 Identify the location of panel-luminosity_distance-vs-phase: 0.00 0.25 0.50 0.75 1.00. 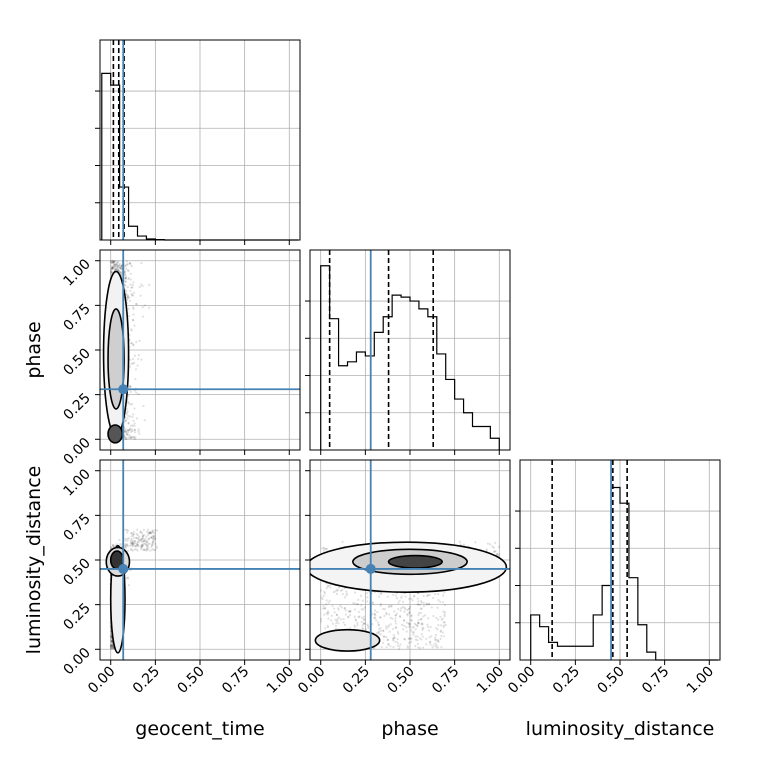
(403, 578).